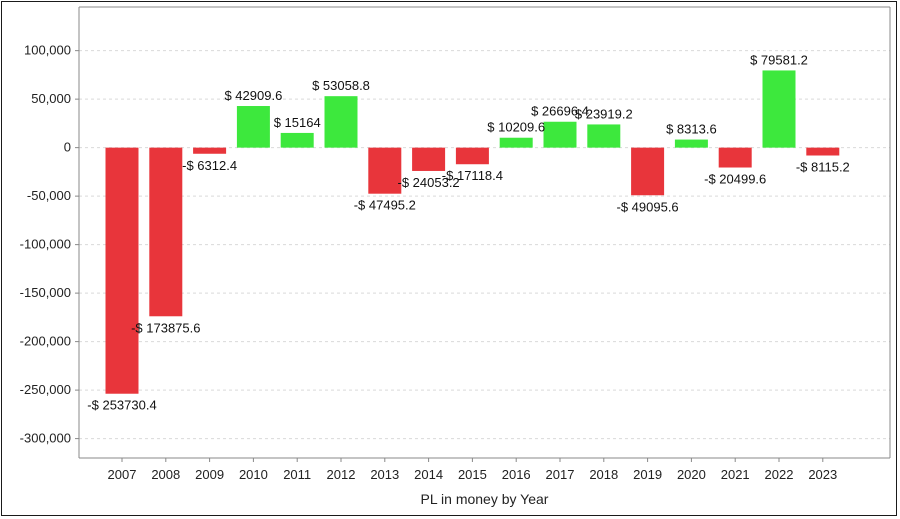  What do you see at coordinates (823, 167) in the screenshot?
I see `data-label-2023: -$ 8115.2` at bounding box center [823, 167].